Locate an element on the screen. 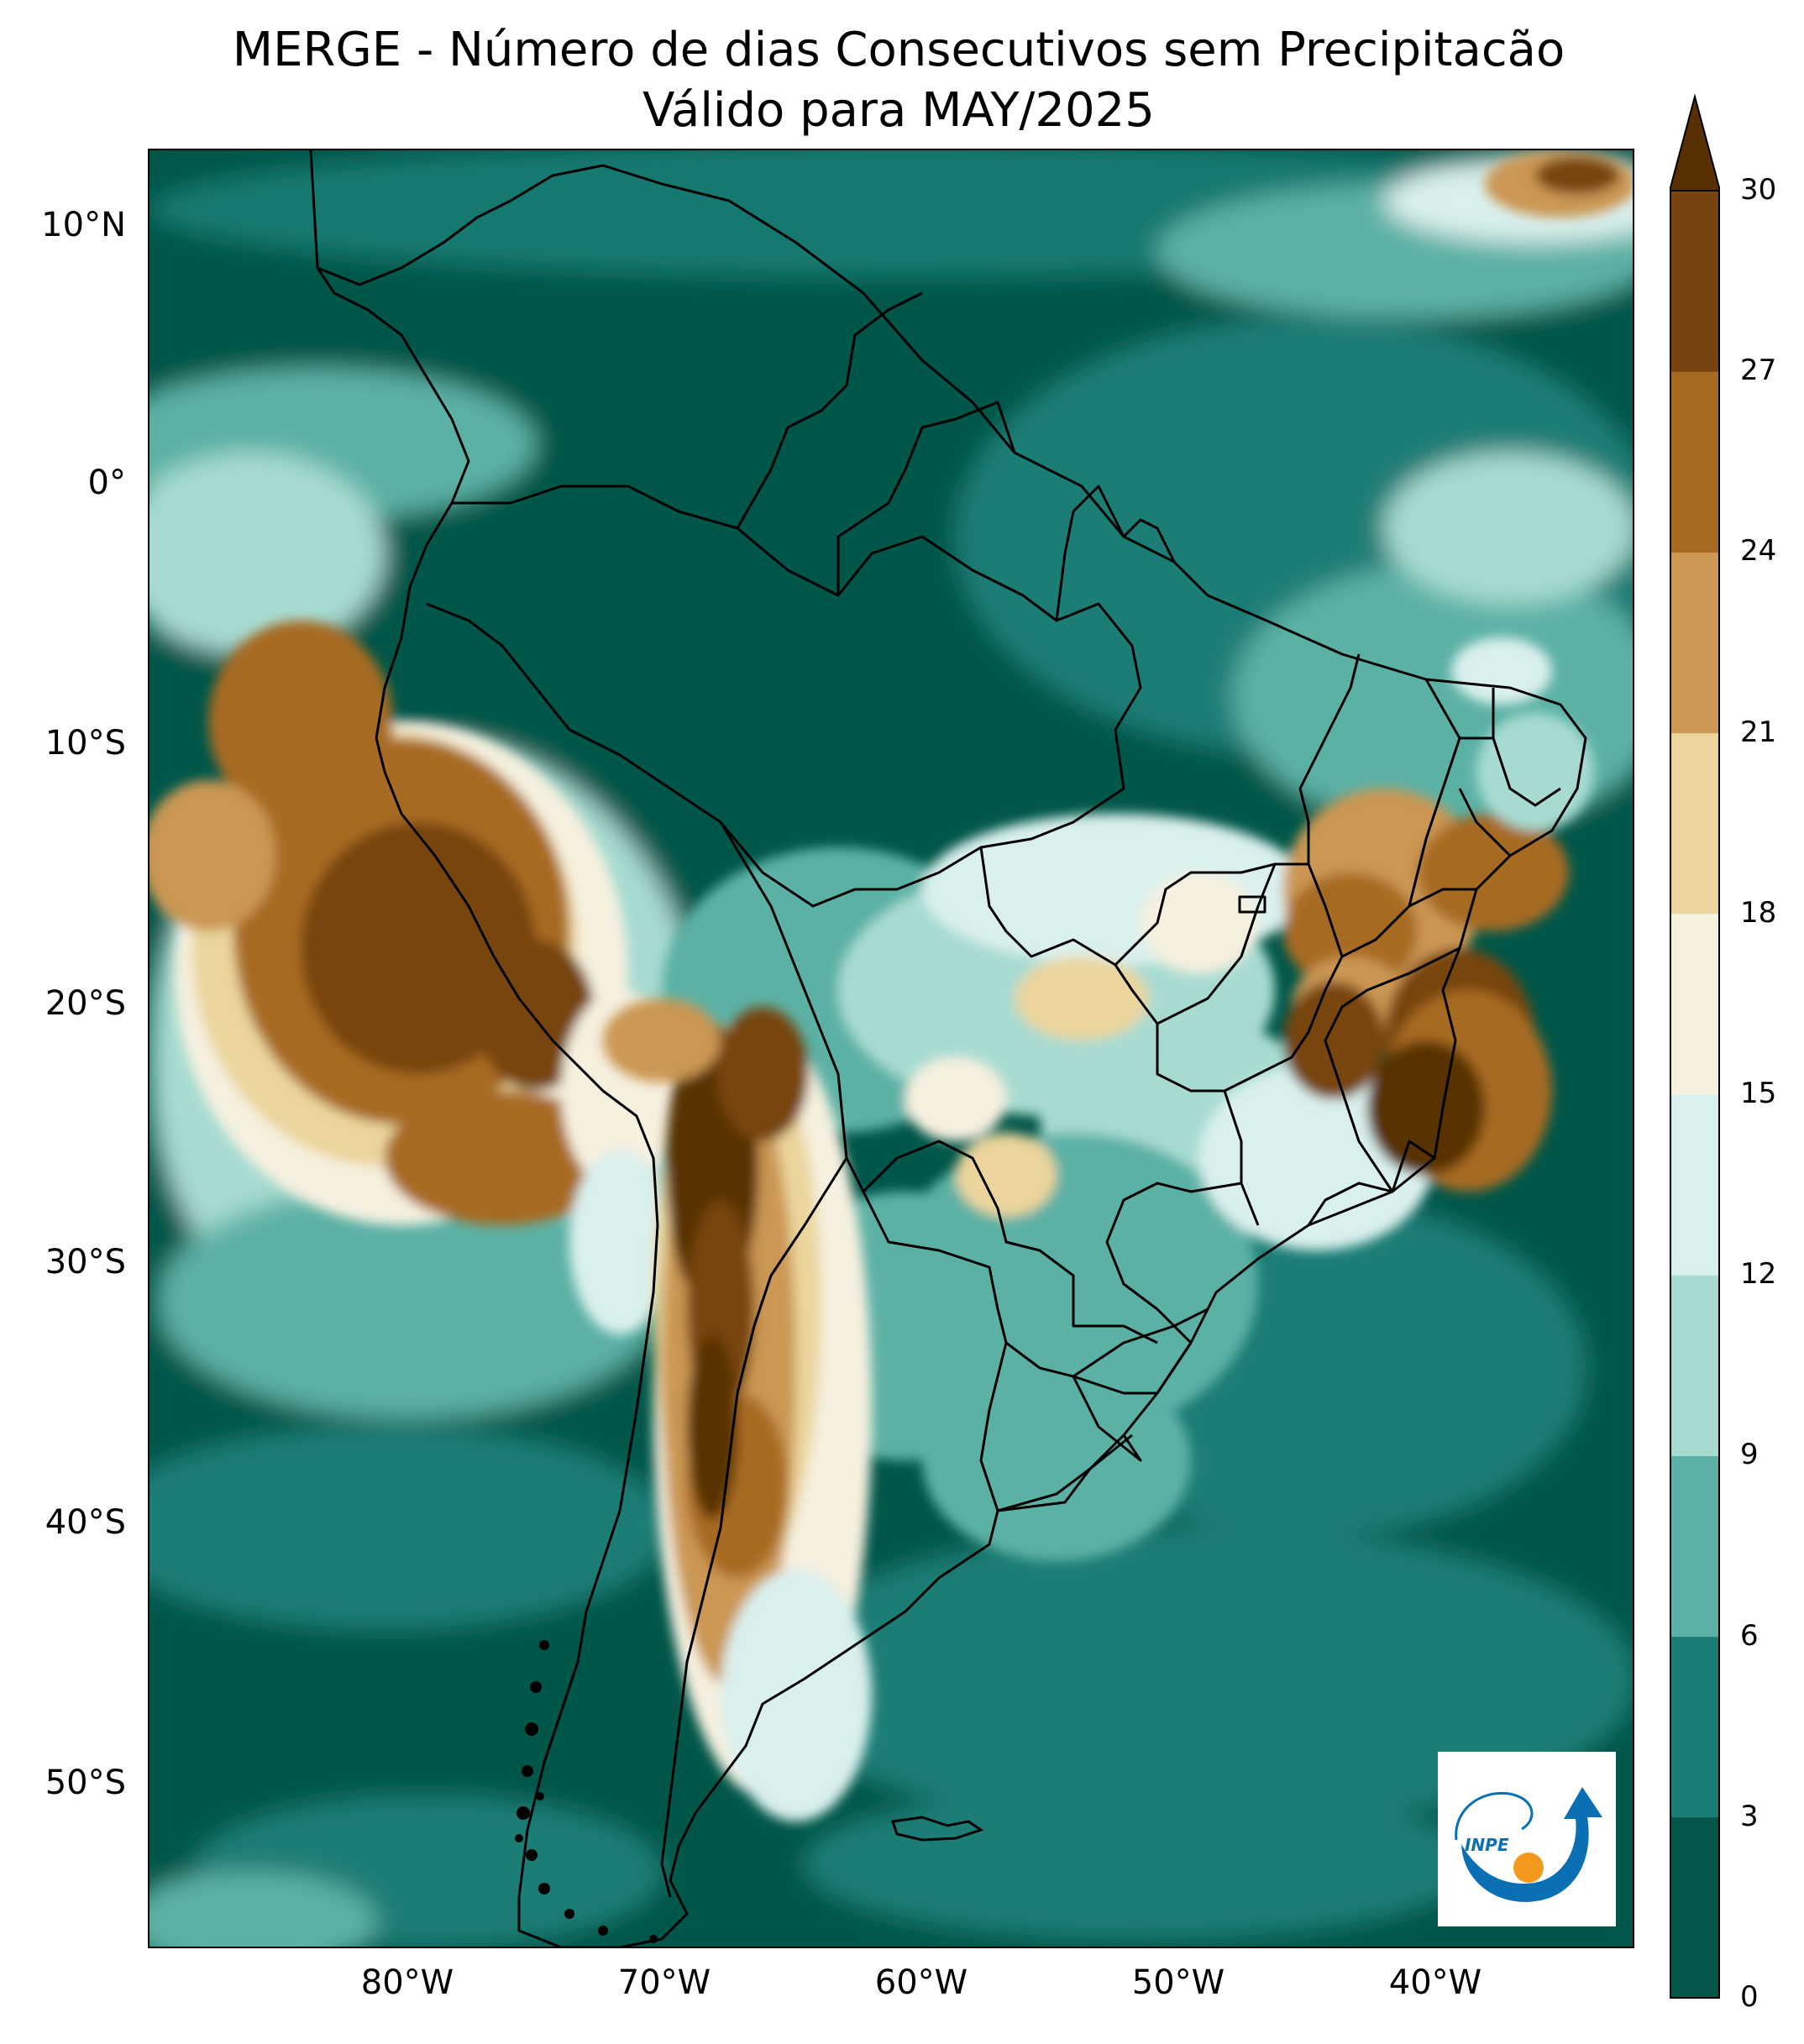 Image resolution: width=1804 pixels, height=2044 pixels. colorbar-segments is located at coordinates (1695, 1095).